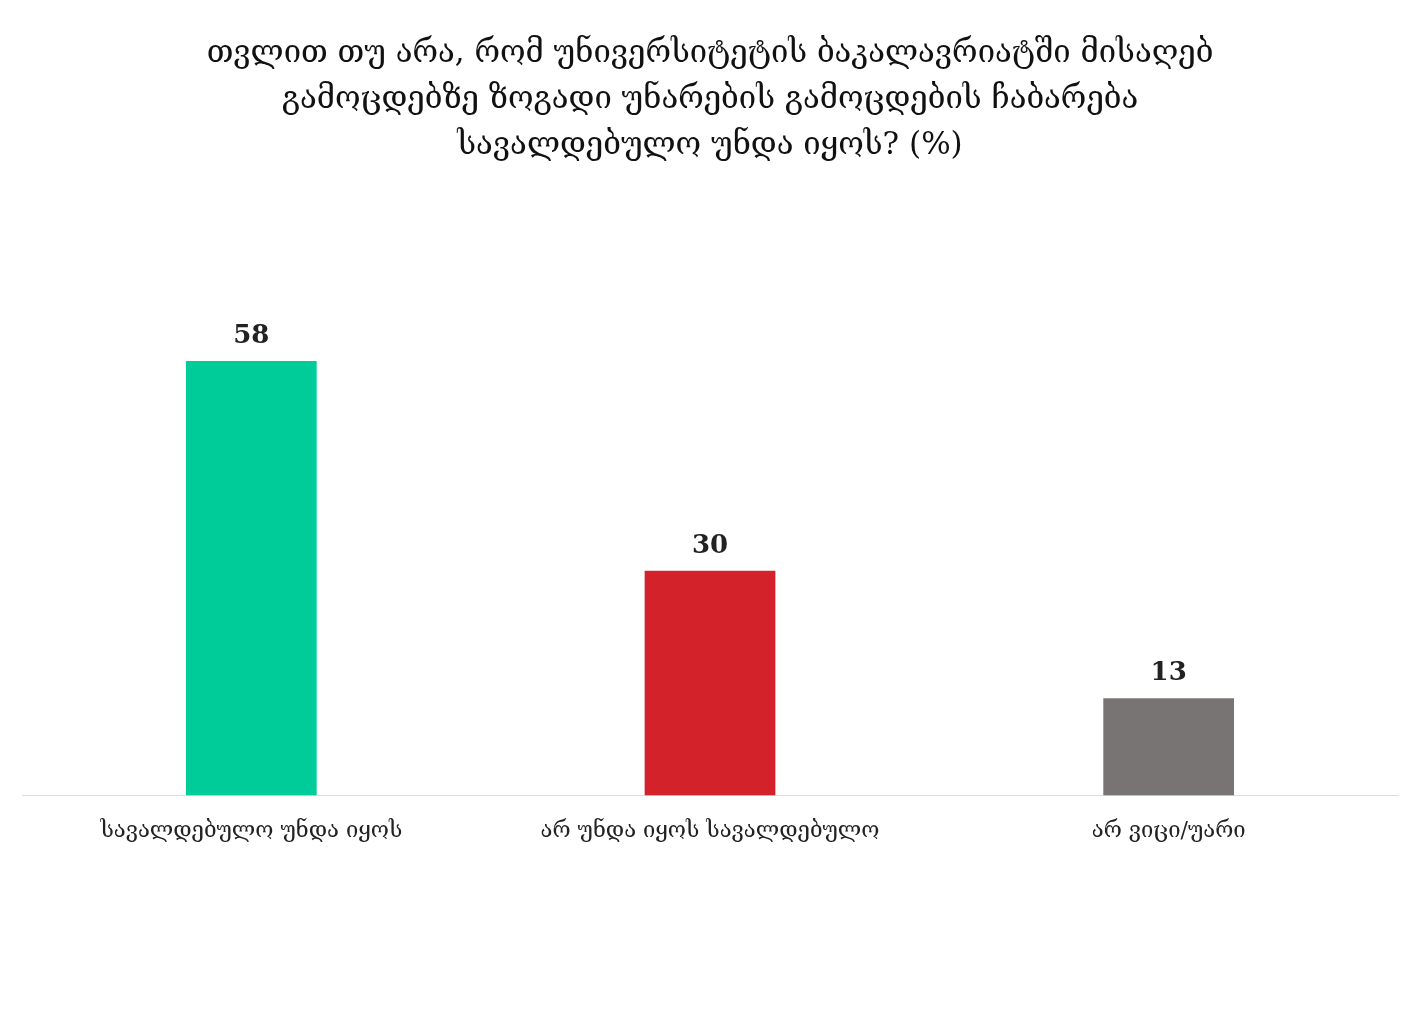 This screenshot has width=1420, height=1031. I want to click on x-tick-label: არ უნდა იყოს სავალდებულო, so click(710, 829).